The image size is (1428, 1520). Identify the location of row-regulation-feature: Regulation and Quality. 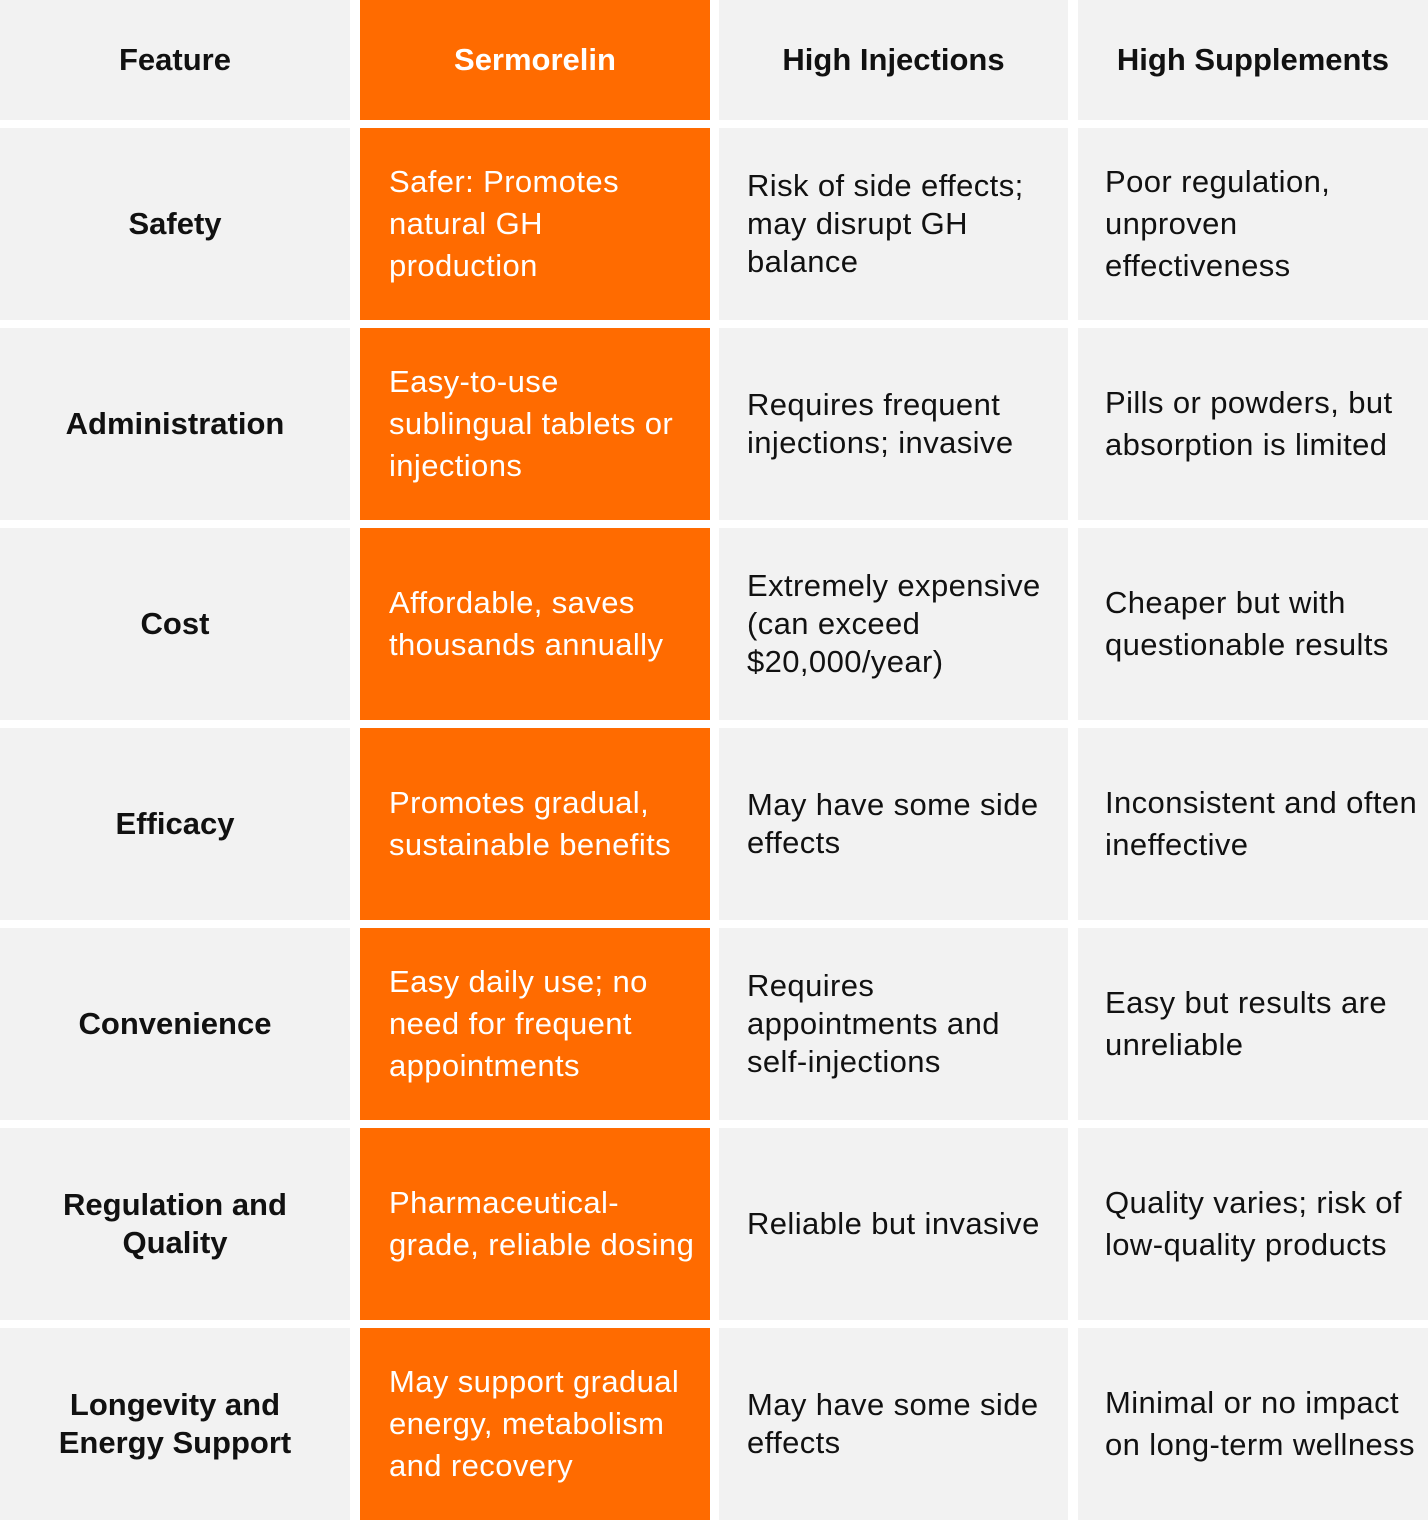
(175, 1224).